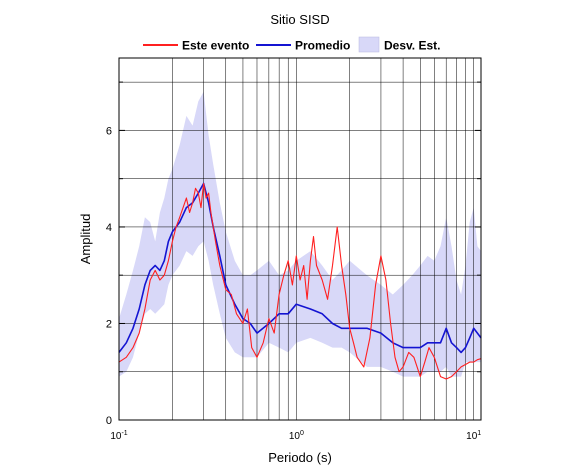 Image resolution: width=586 pixels, height=475 pixels. What do you see at coordinates (296, 436) in the screenshot?
I see `x-tick-label: 10⁰` at bounding box center [296, 436].